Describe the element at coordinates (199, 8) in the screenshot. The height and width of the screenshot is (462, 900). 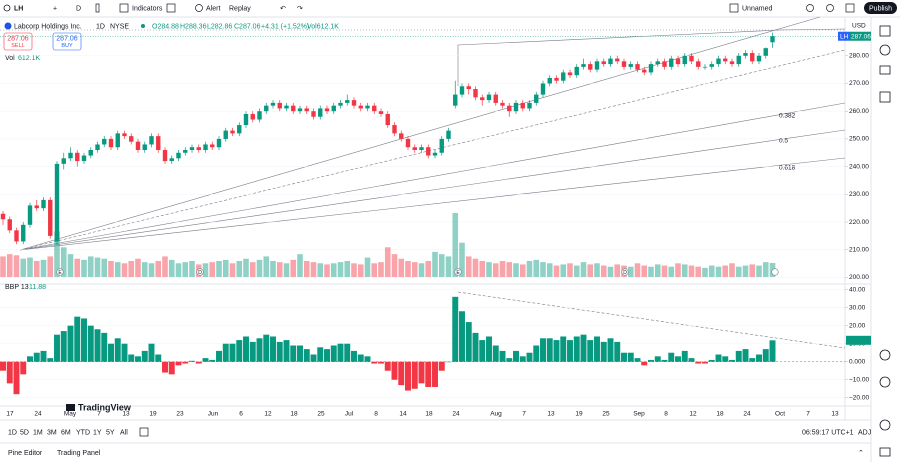
I see `alert-icon` at that location.